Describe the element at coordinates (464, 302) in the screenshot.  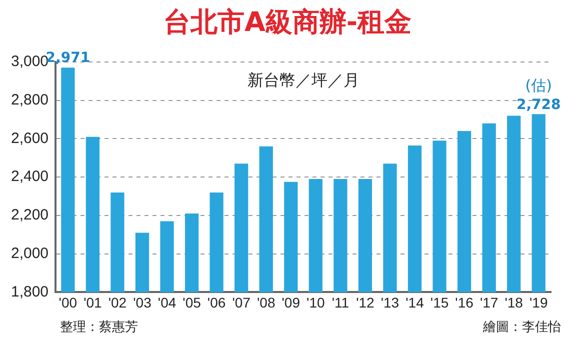
I see `x-tick-label: '16` at that location.